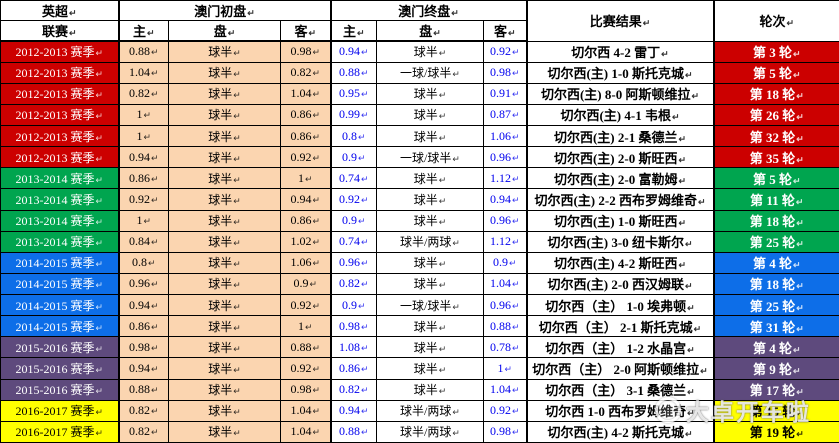  I want to click on round-cell: 第 15 轮↵, so click(775, 410).